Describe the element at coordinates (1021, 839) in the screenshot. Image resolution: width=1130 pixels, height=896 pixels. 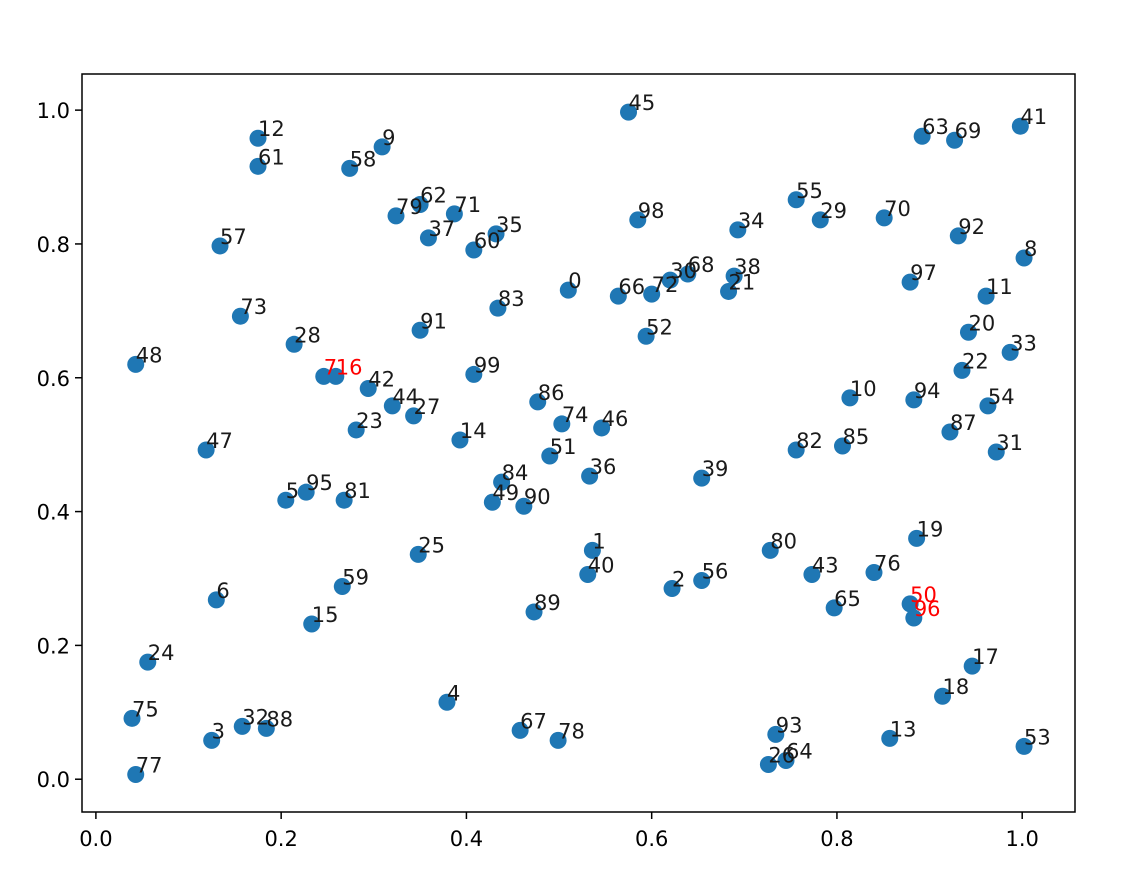
I see `x-tick-label: 1.0` at that location.